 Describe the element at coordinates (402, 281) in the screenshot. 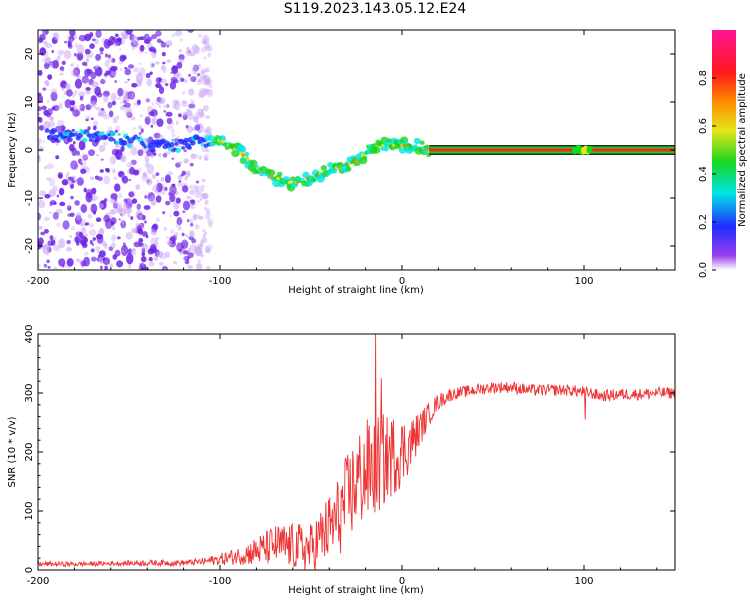

I see `x-tick-label: 0` at that location.